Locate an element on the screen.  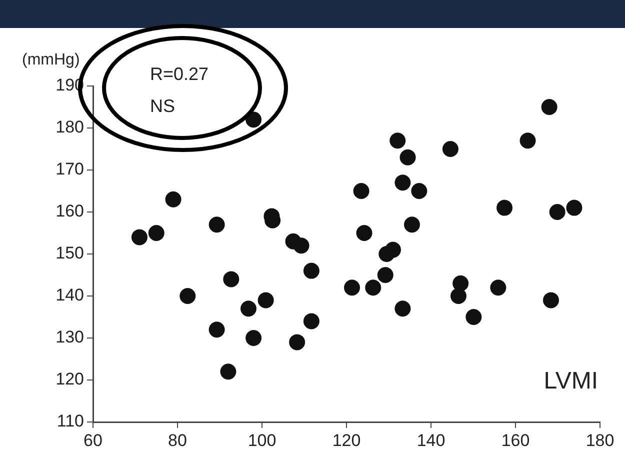
annotation: NS is located at coordinates (163, 106).